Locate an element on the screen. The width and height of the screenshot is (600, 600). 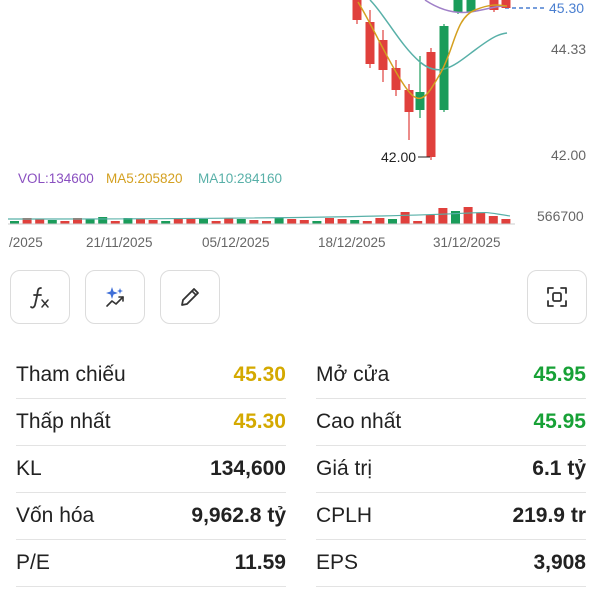
stat-label: Tham chiếu is located at coordinates (71, 374).